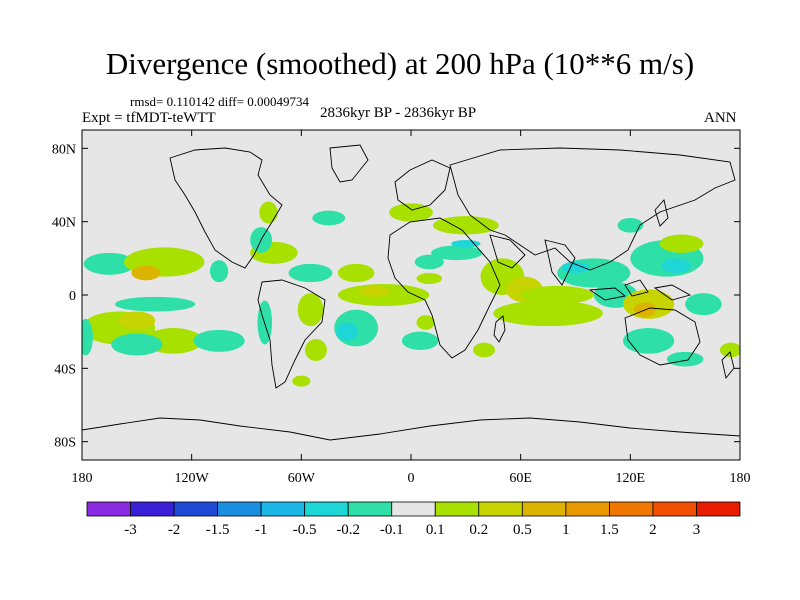 The image size is (800, 600). Describe the element at coordinates (149, 118) in the screenshot. I see `experiment-label: Expt = tfMDT-teWTT` at that location.